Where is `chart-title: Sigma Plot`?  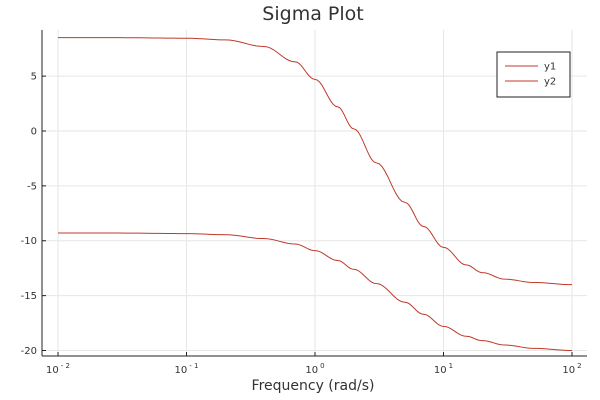 chart-title: Sigma Plot is located at coordinates (312, 14).